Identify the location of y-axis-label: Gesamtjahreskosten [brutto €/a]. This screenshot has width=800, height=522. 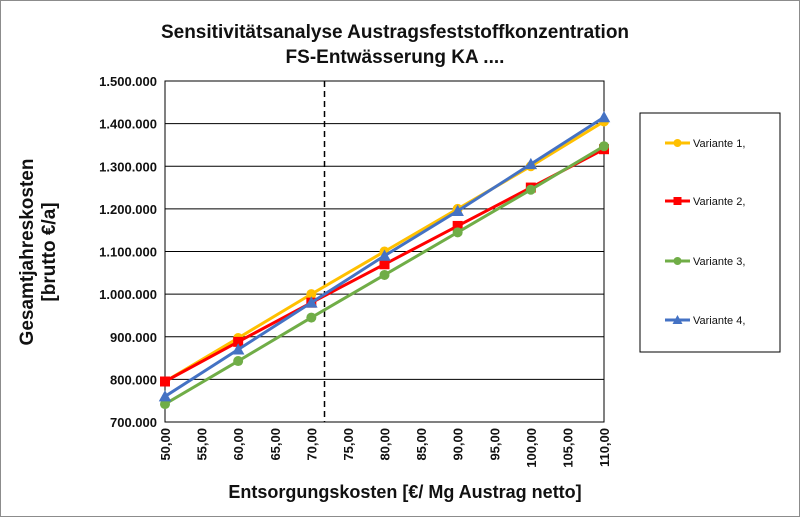
(38, 252).